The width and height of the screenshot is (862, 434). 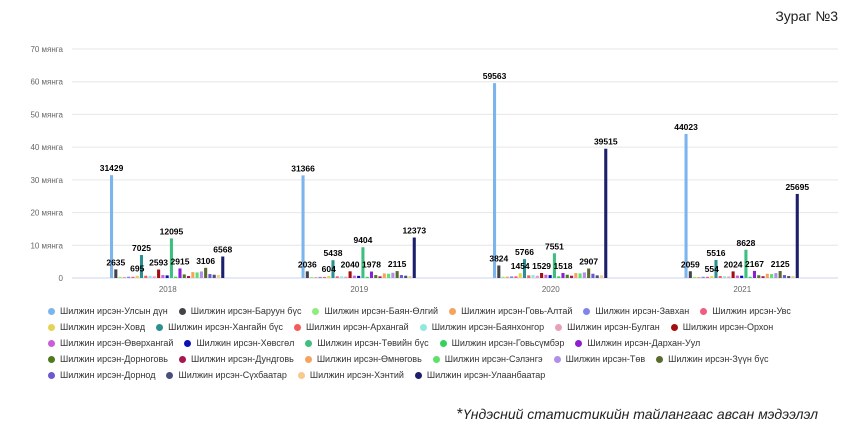 I want to click on legend-item: Шилжин ирсэн-Баянхонгор, so click(x=481, y=327).